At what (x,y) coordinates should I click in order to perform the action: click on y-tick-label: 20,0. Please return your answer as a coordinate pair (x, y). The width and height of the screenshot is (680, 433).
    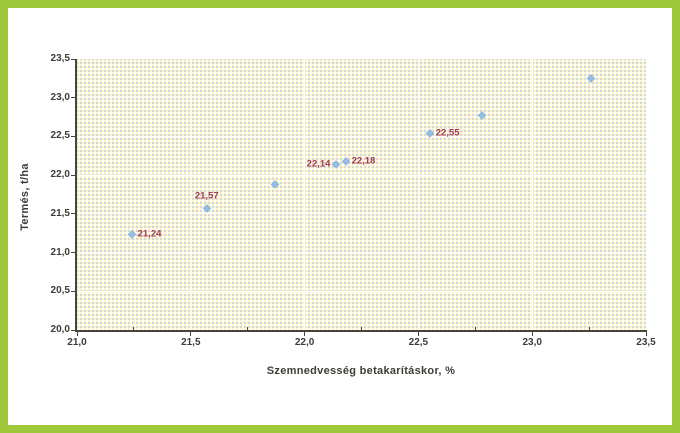
    Looking at the image, I should click on (60, 329).